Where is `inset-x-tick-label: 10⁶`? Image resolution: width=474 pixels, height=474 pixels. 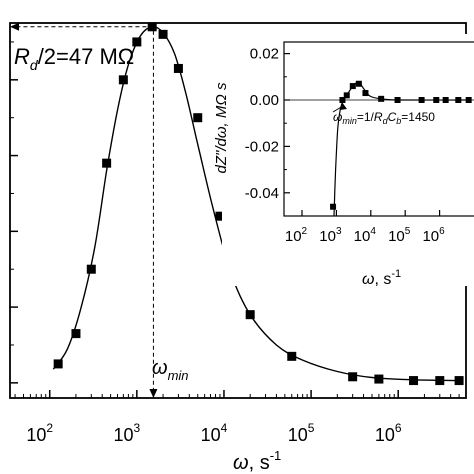 inset-x-tick-label: 10⁶ is located at coordinates (433, 235).